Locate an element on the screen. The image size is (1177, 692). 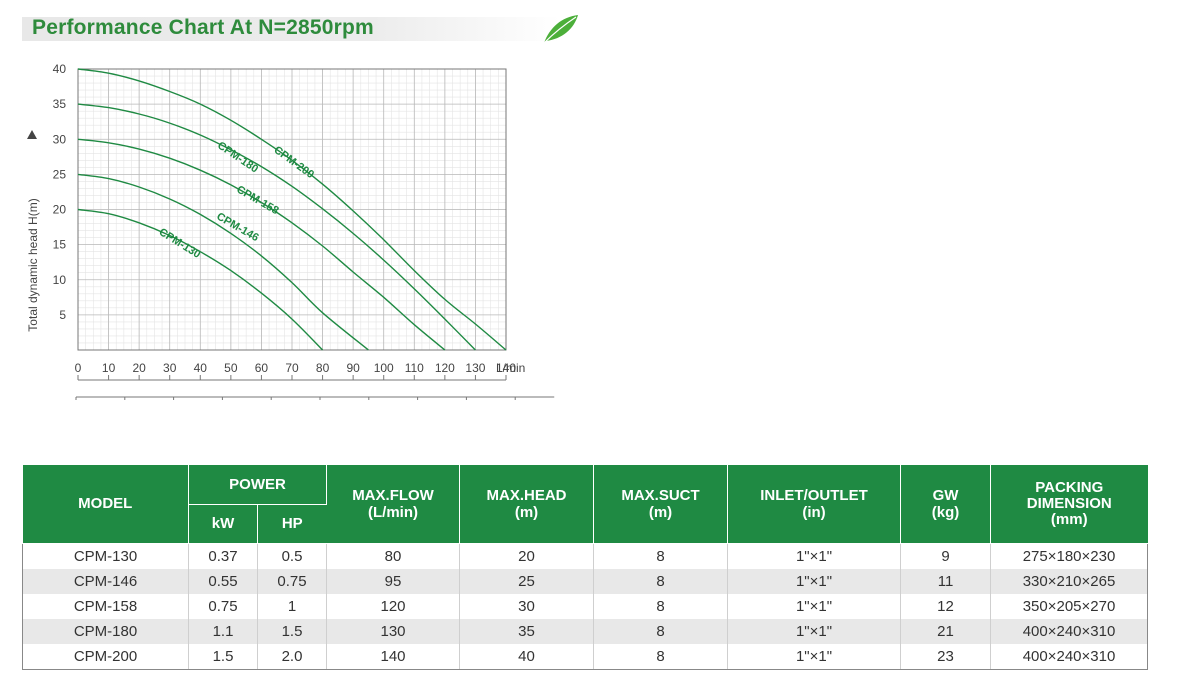
cell-kw: 0.75 is located at coordinates (223, 606).